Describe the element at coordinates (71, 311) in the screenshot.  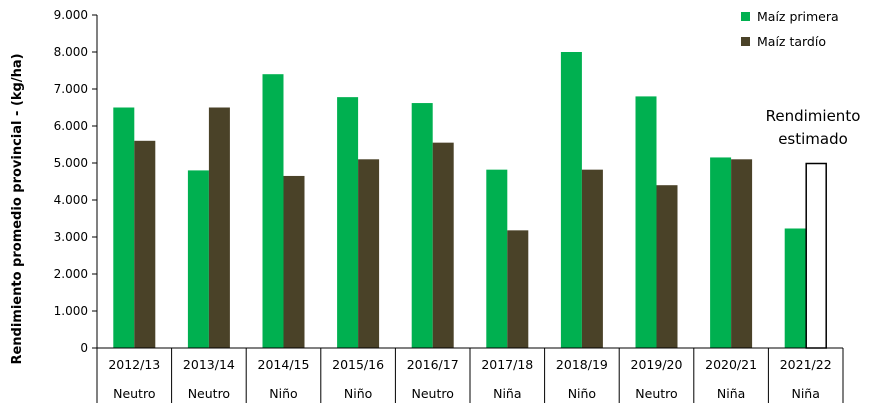
I see `y-tick-label: 1.000` at that location.